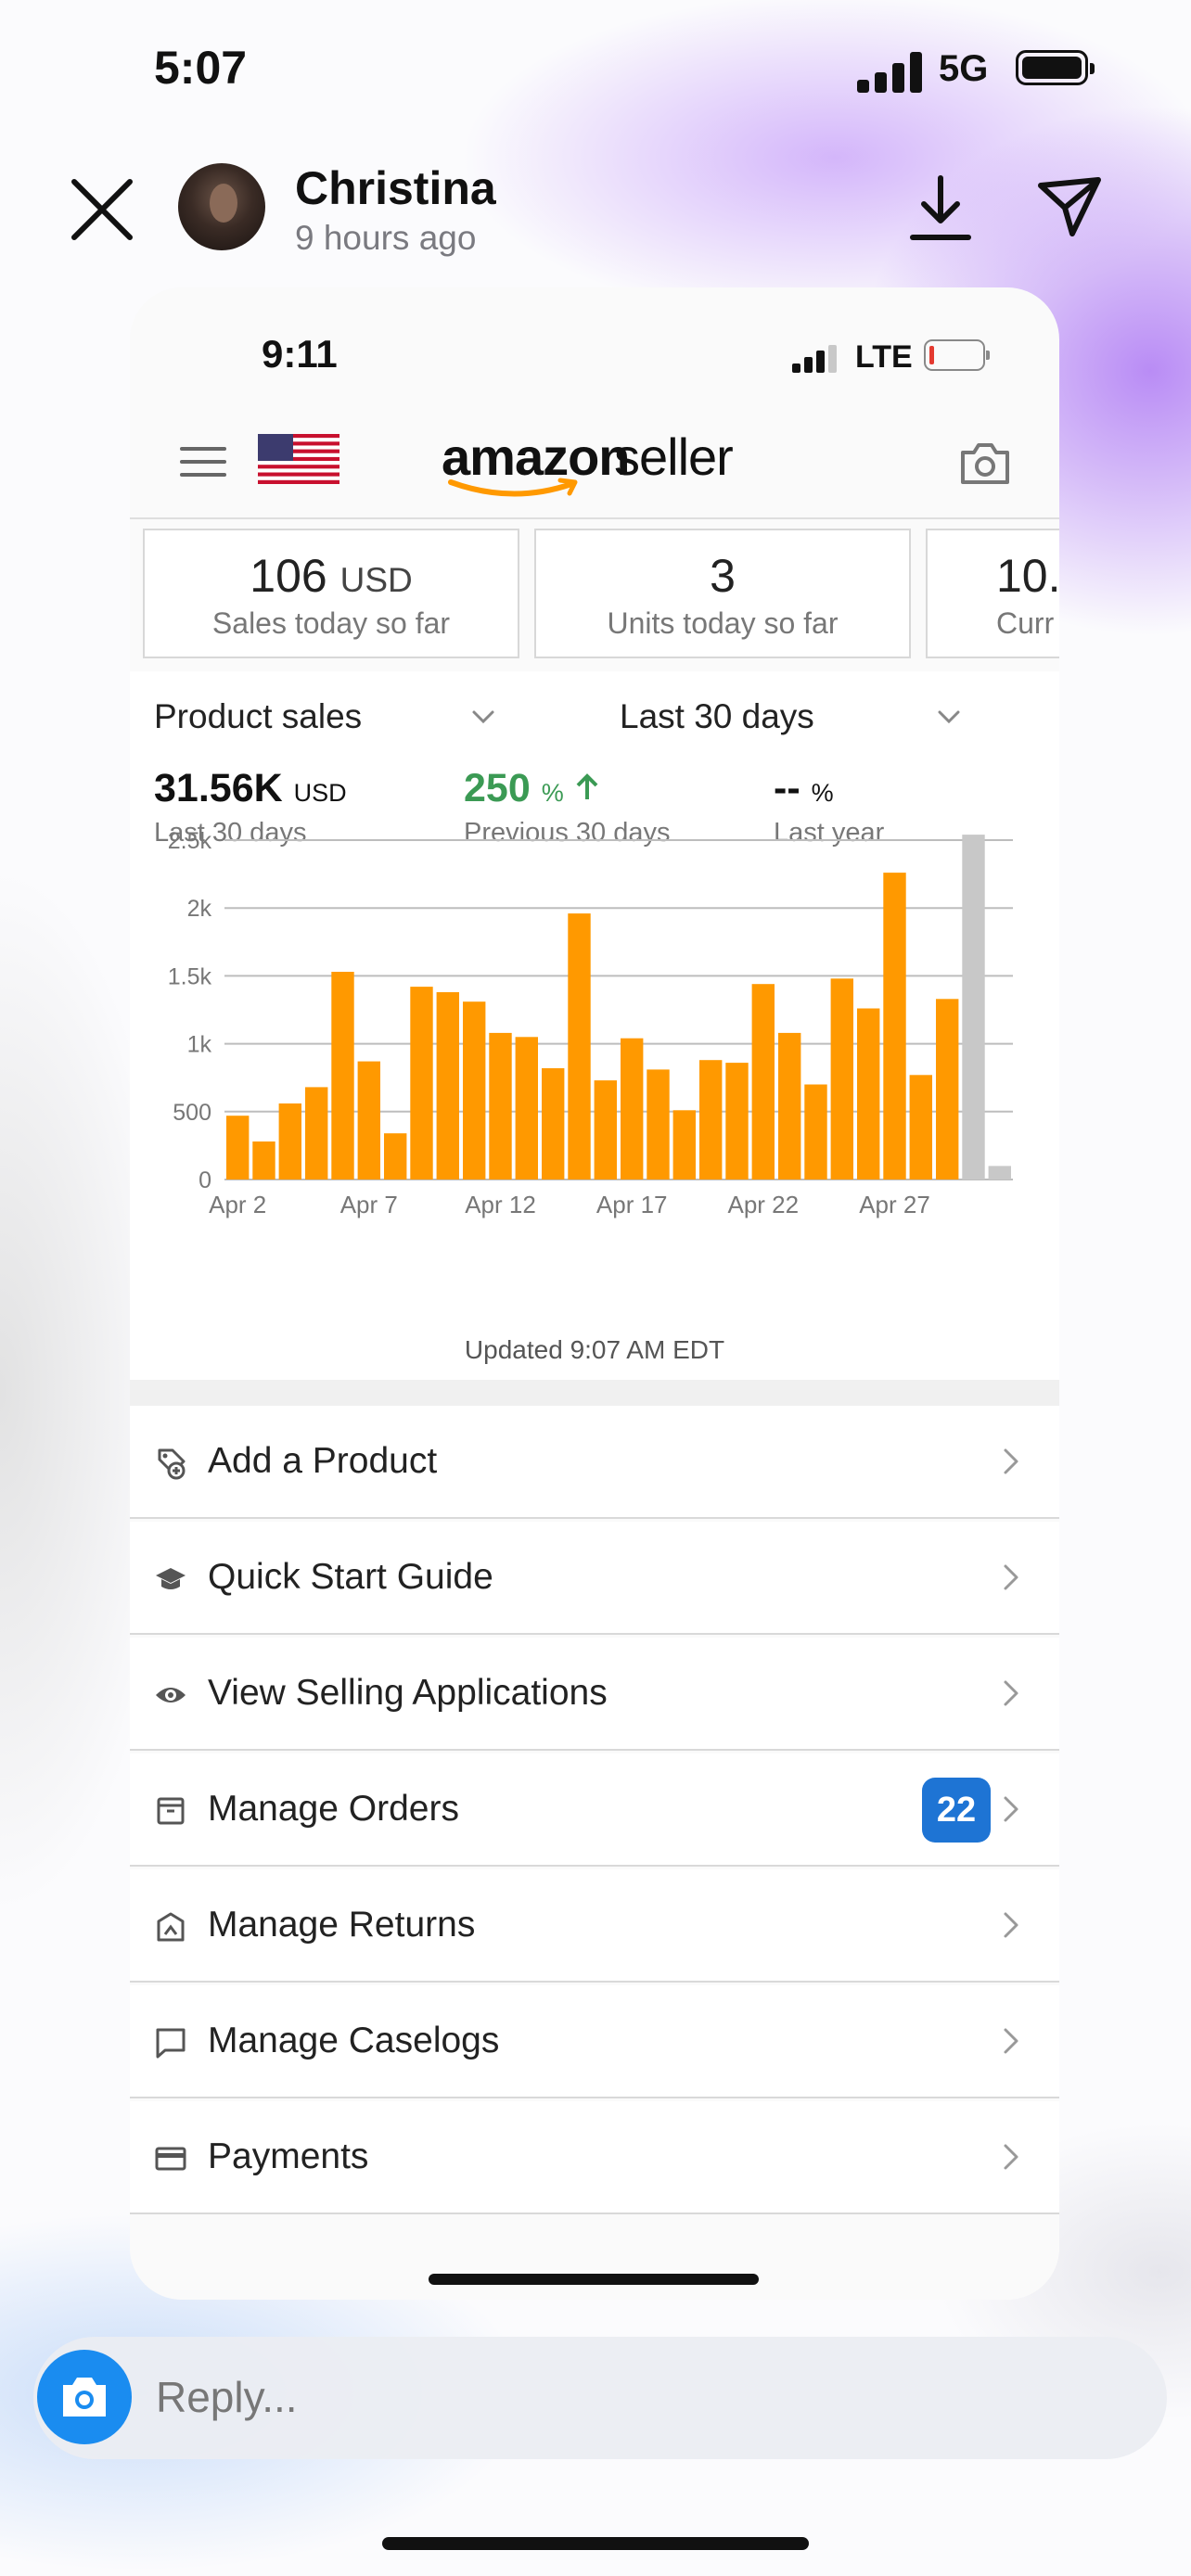 The width and height of the screenshot is (1191, 2576). I want to click on logo-primary: amazon, so click(536, 457).